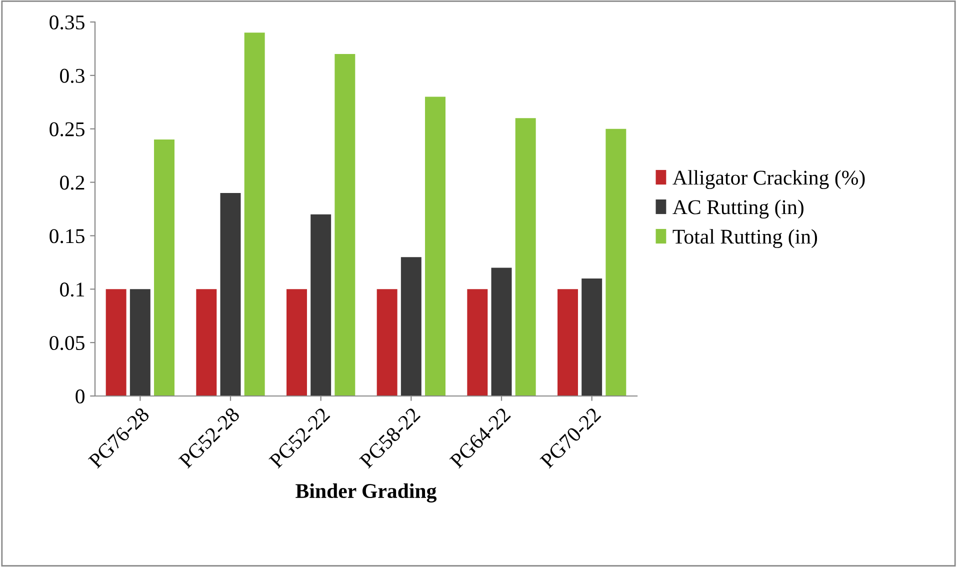 The width and height of the screenshot is (957, 567). I want to click on y-tick-label: 0.2, so click(72, 183).